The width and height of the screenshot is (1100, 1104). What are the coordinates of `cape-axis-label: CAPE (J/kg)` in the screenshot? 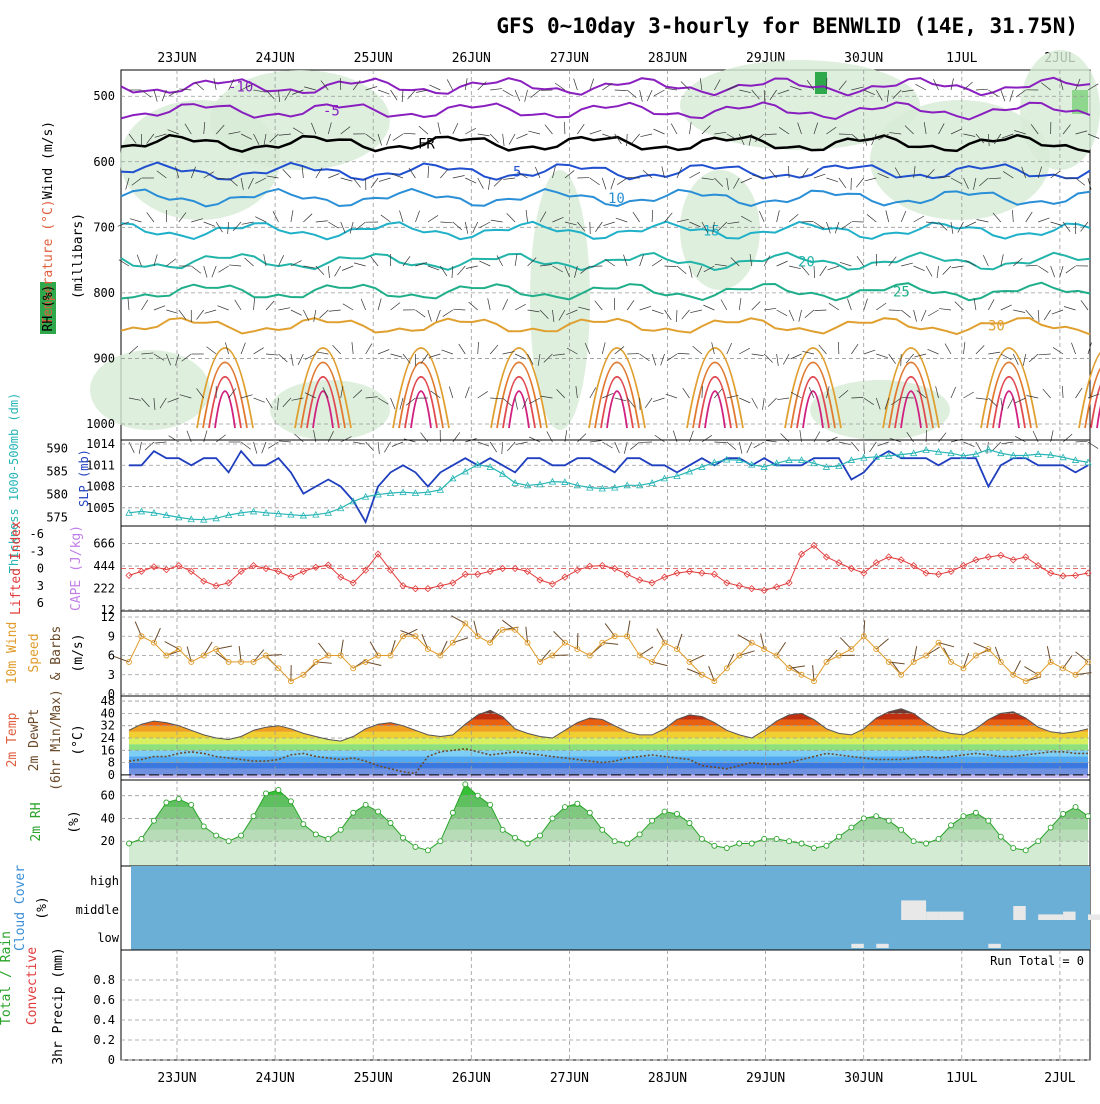 It's located at (76, 568).